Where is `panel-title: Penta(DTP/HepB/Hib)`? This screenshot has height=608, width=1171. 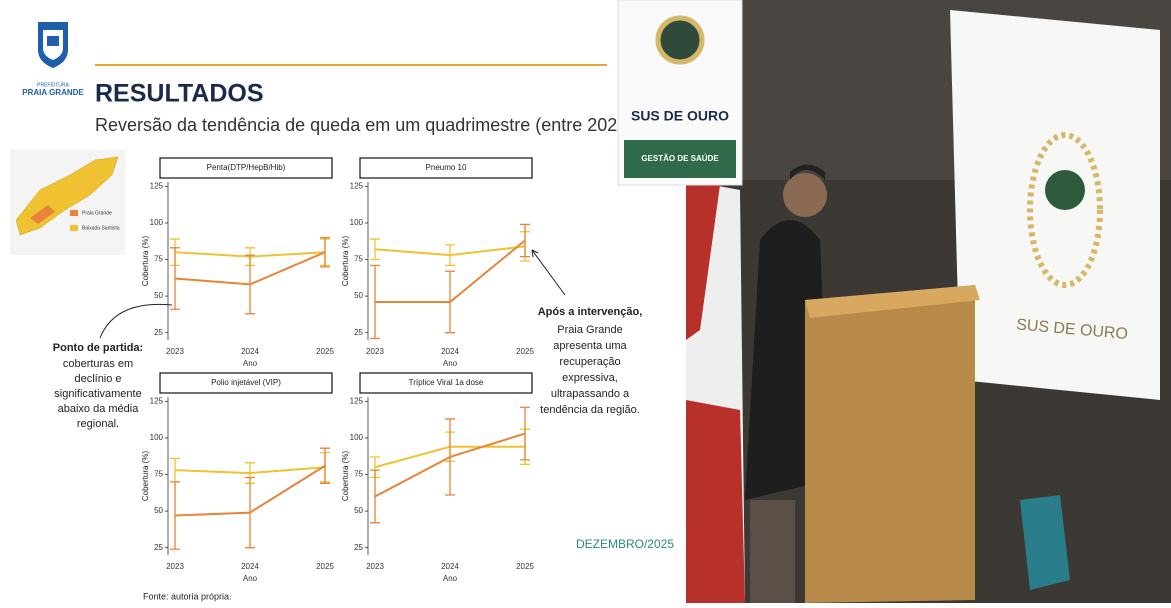 panel-title: Penta(DTP/HepB/Hib) is located at coordinates (246, 167).